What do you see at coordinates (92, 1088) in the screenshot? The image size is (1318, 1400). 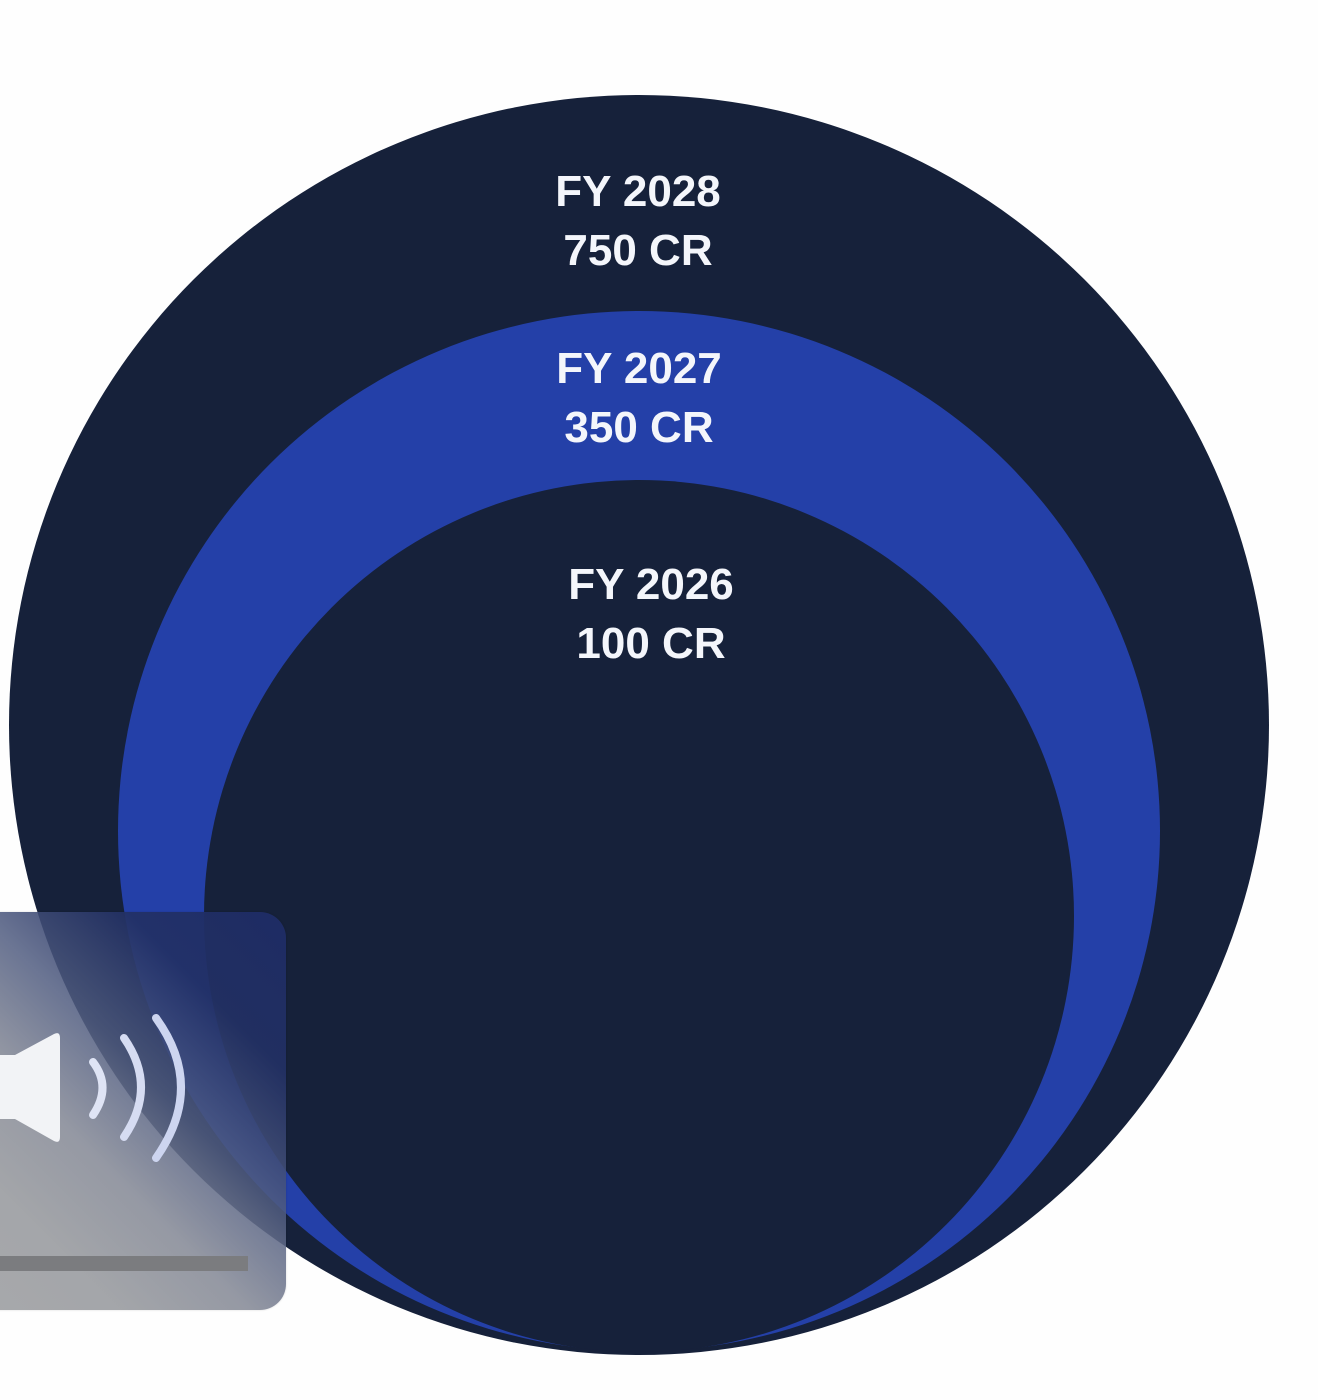 I see `speaker-volume-icon` at bounding box center [92, 1088].